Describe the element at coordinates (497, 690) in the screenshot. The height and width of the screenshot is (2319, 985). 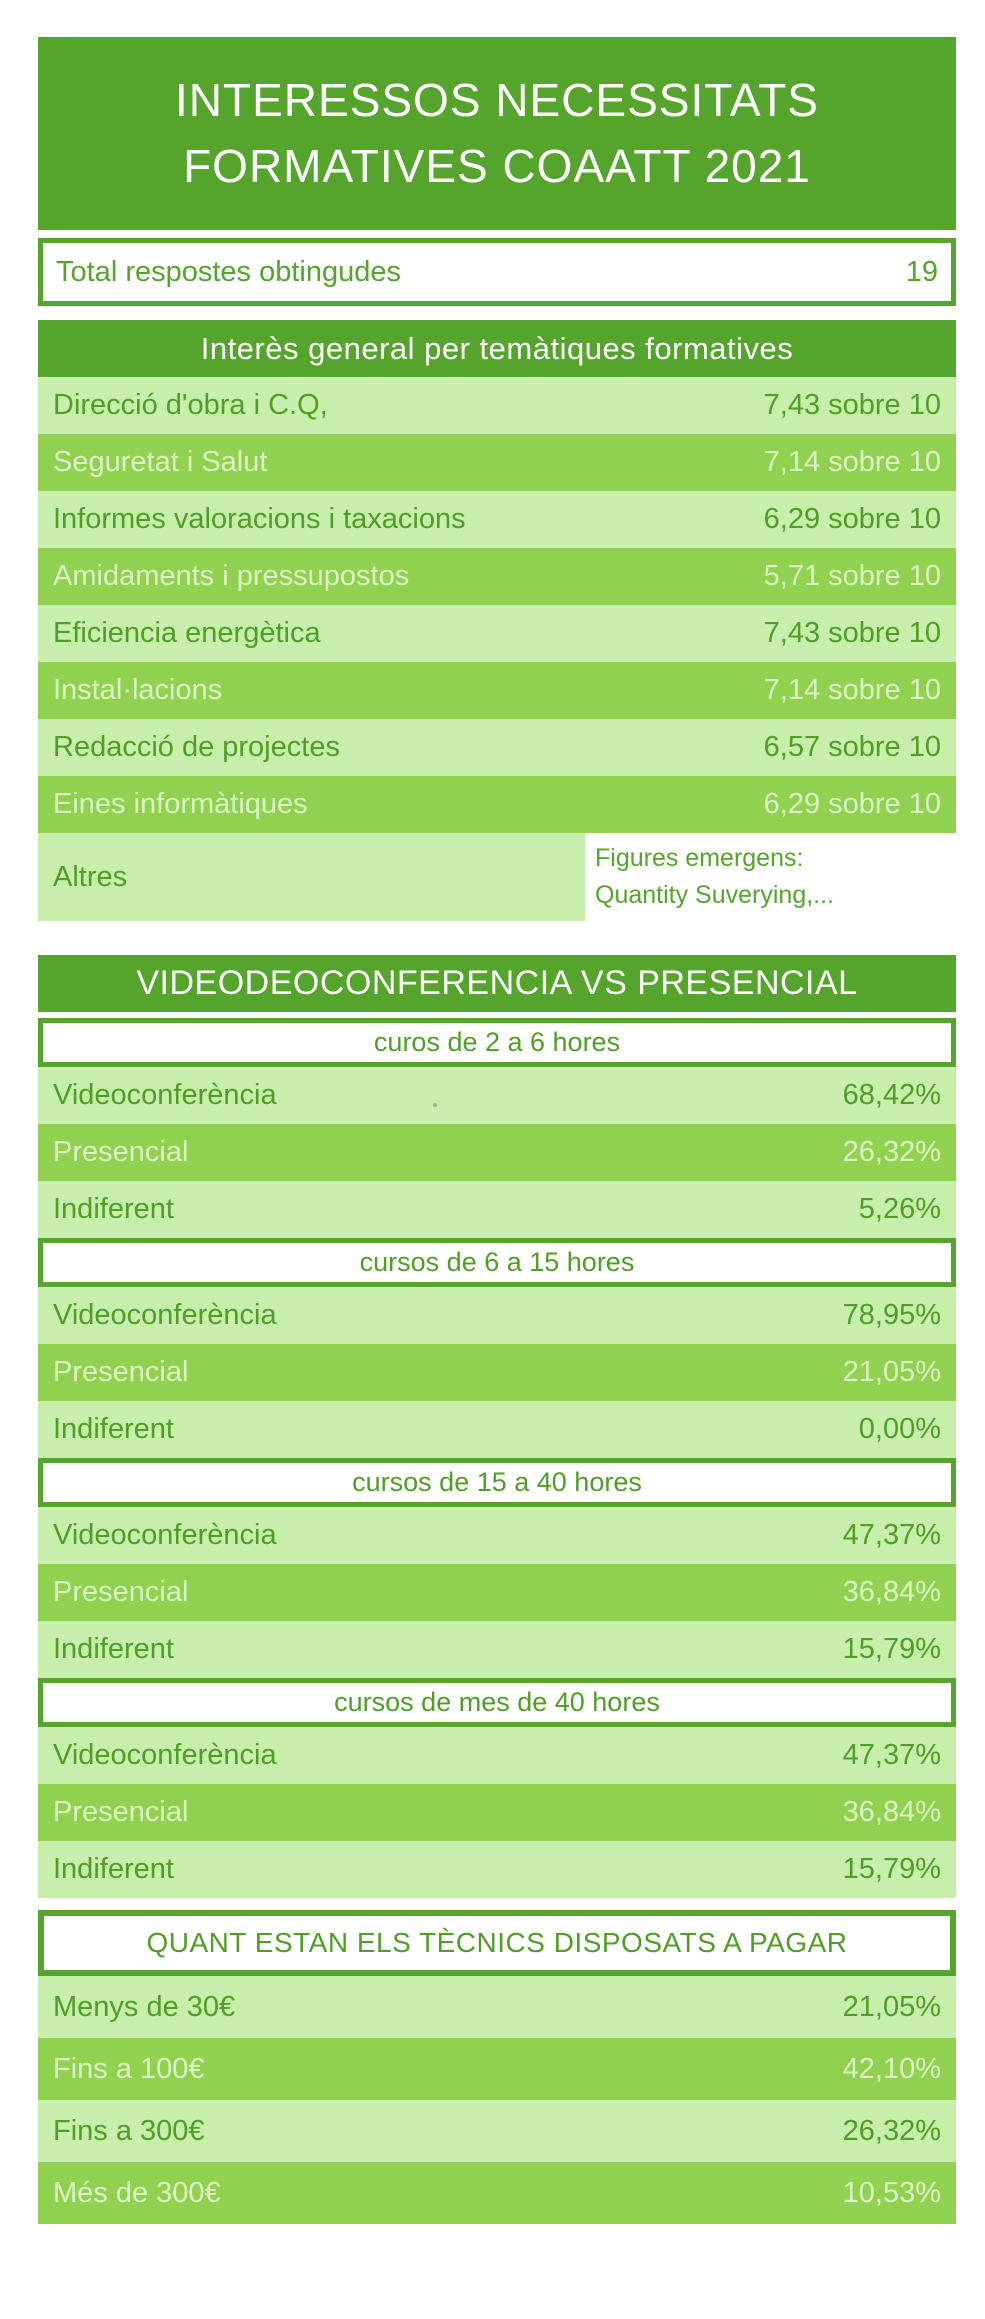
I see `table-row: Instal·lacions 7,14 sobre 10` at that location.